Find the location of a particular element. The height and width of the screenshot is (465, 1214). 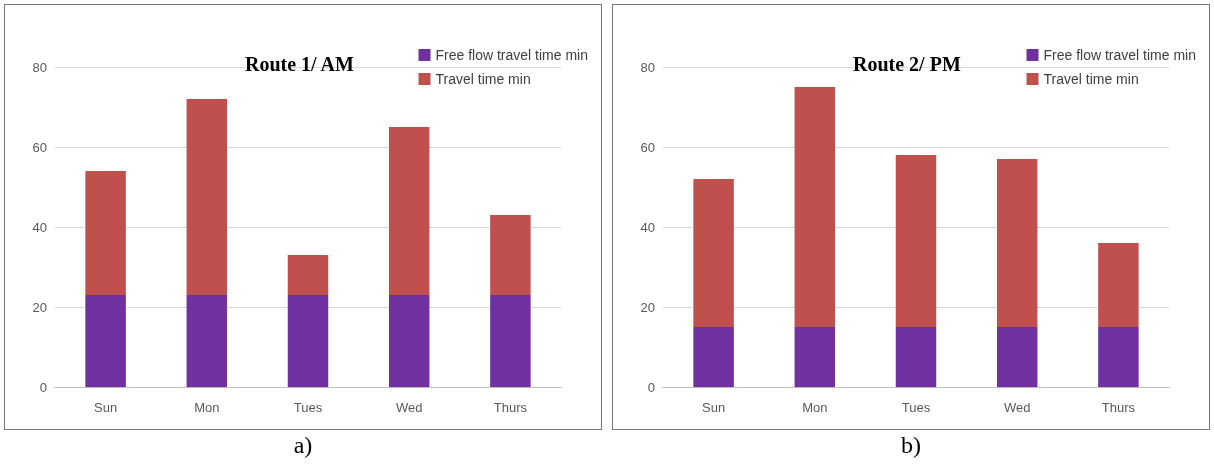

chart-title: Route 1/ AM is located at coordinates (299, 64).